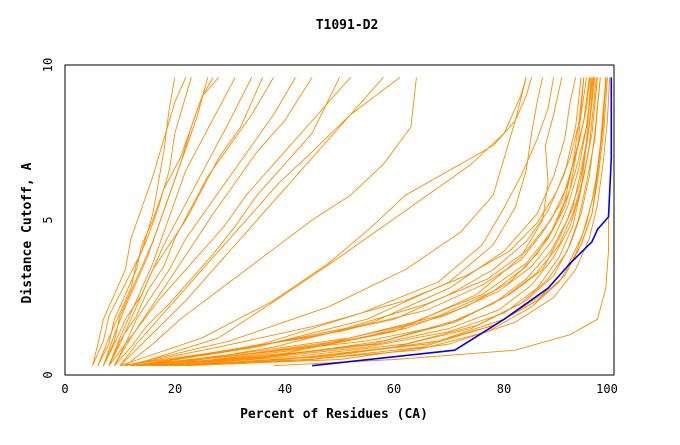 This screenshot has width=680, height=445. What do you see at coordinates (334, 414) in the screenshot?
I see `x-axis-label: Percent of Residues (CA)` at bounding box center [334, 414].